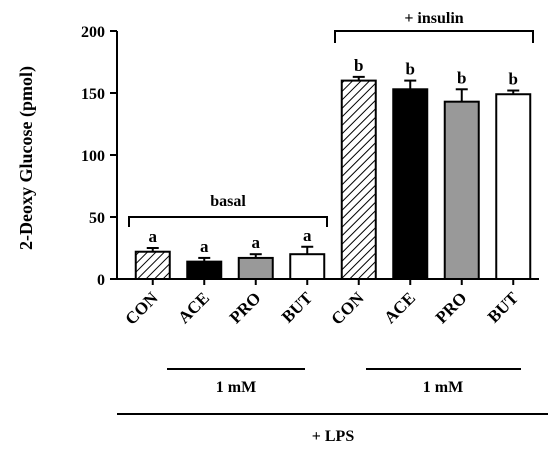 The width and height of the screenshot is (550, 454). I want to click on conc-label-left: 1 mM, so click(236, 387).